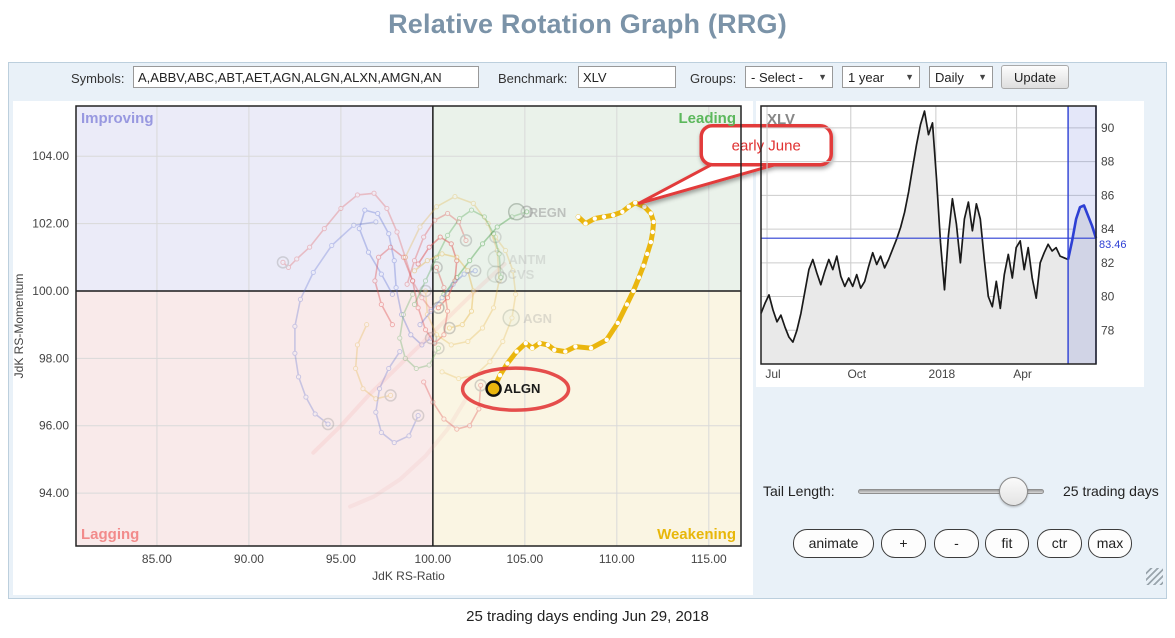  Describe the element at coordinates (766, 145) in the screenshot. I see `callout-bubble` at that location.